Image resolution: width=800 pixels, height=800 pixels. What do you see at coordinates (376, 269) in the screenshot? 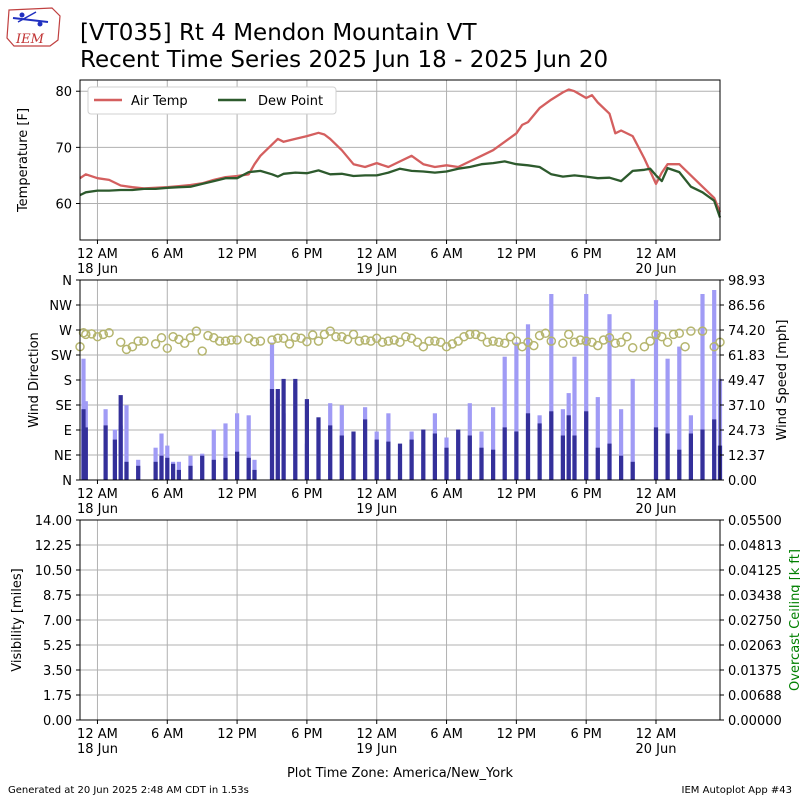
I see `x-tick-date-label: 19 Jun` at bounding box center [376, 269].